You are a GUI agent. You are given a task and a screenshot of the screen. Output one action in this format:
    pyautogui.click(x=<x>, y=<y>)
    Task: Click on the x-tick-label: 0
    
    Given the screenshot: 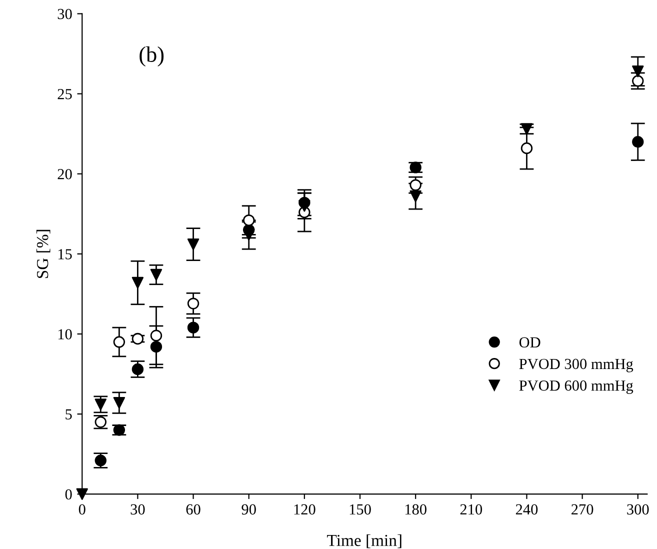 What is the action you would take?
    pyautogui.click(x=82, y=509)
    